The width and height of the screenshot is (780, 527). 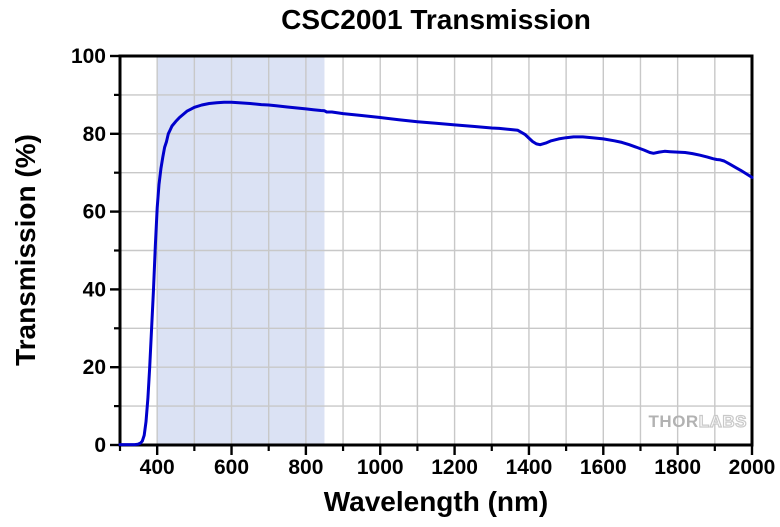 I want to click on x-tick-label: 1000, so click(x=380, y=467).